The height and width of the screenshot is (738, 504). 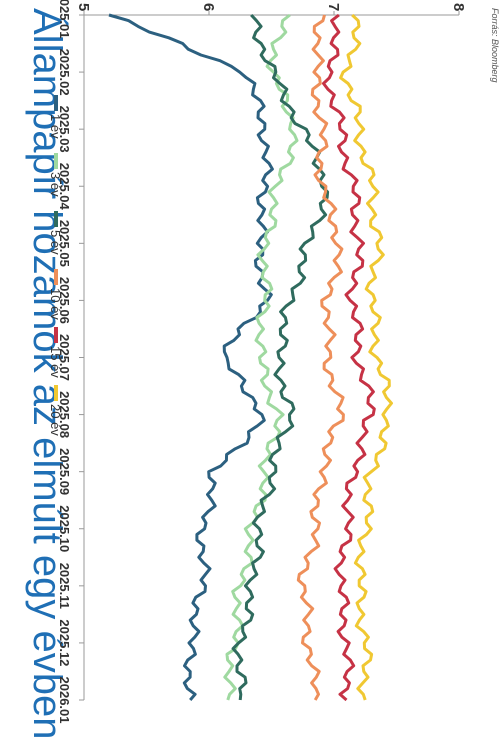 I want to click on x-tick-label: 2025.02, so click(x=64, y=72).